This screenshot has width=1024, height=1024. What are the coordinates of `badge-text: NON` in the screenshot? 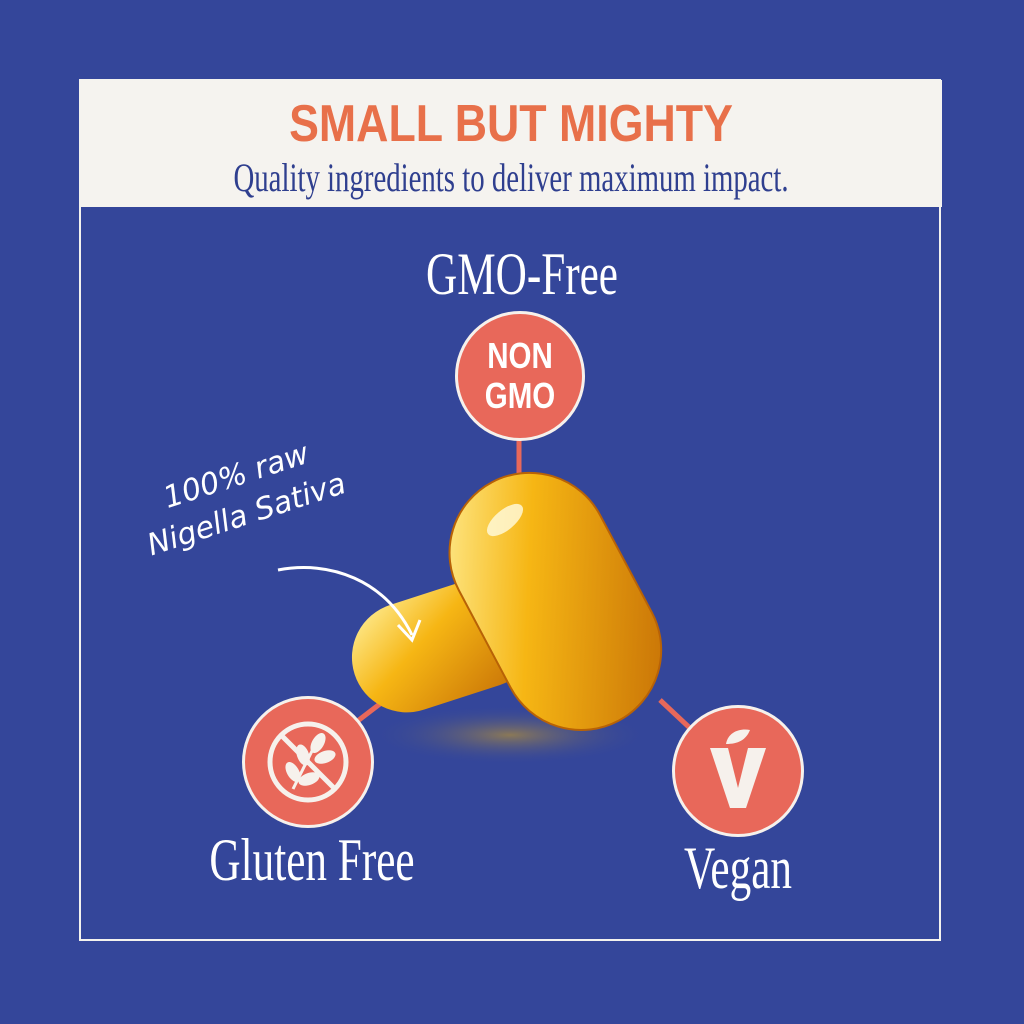 It's located at (520, 355).